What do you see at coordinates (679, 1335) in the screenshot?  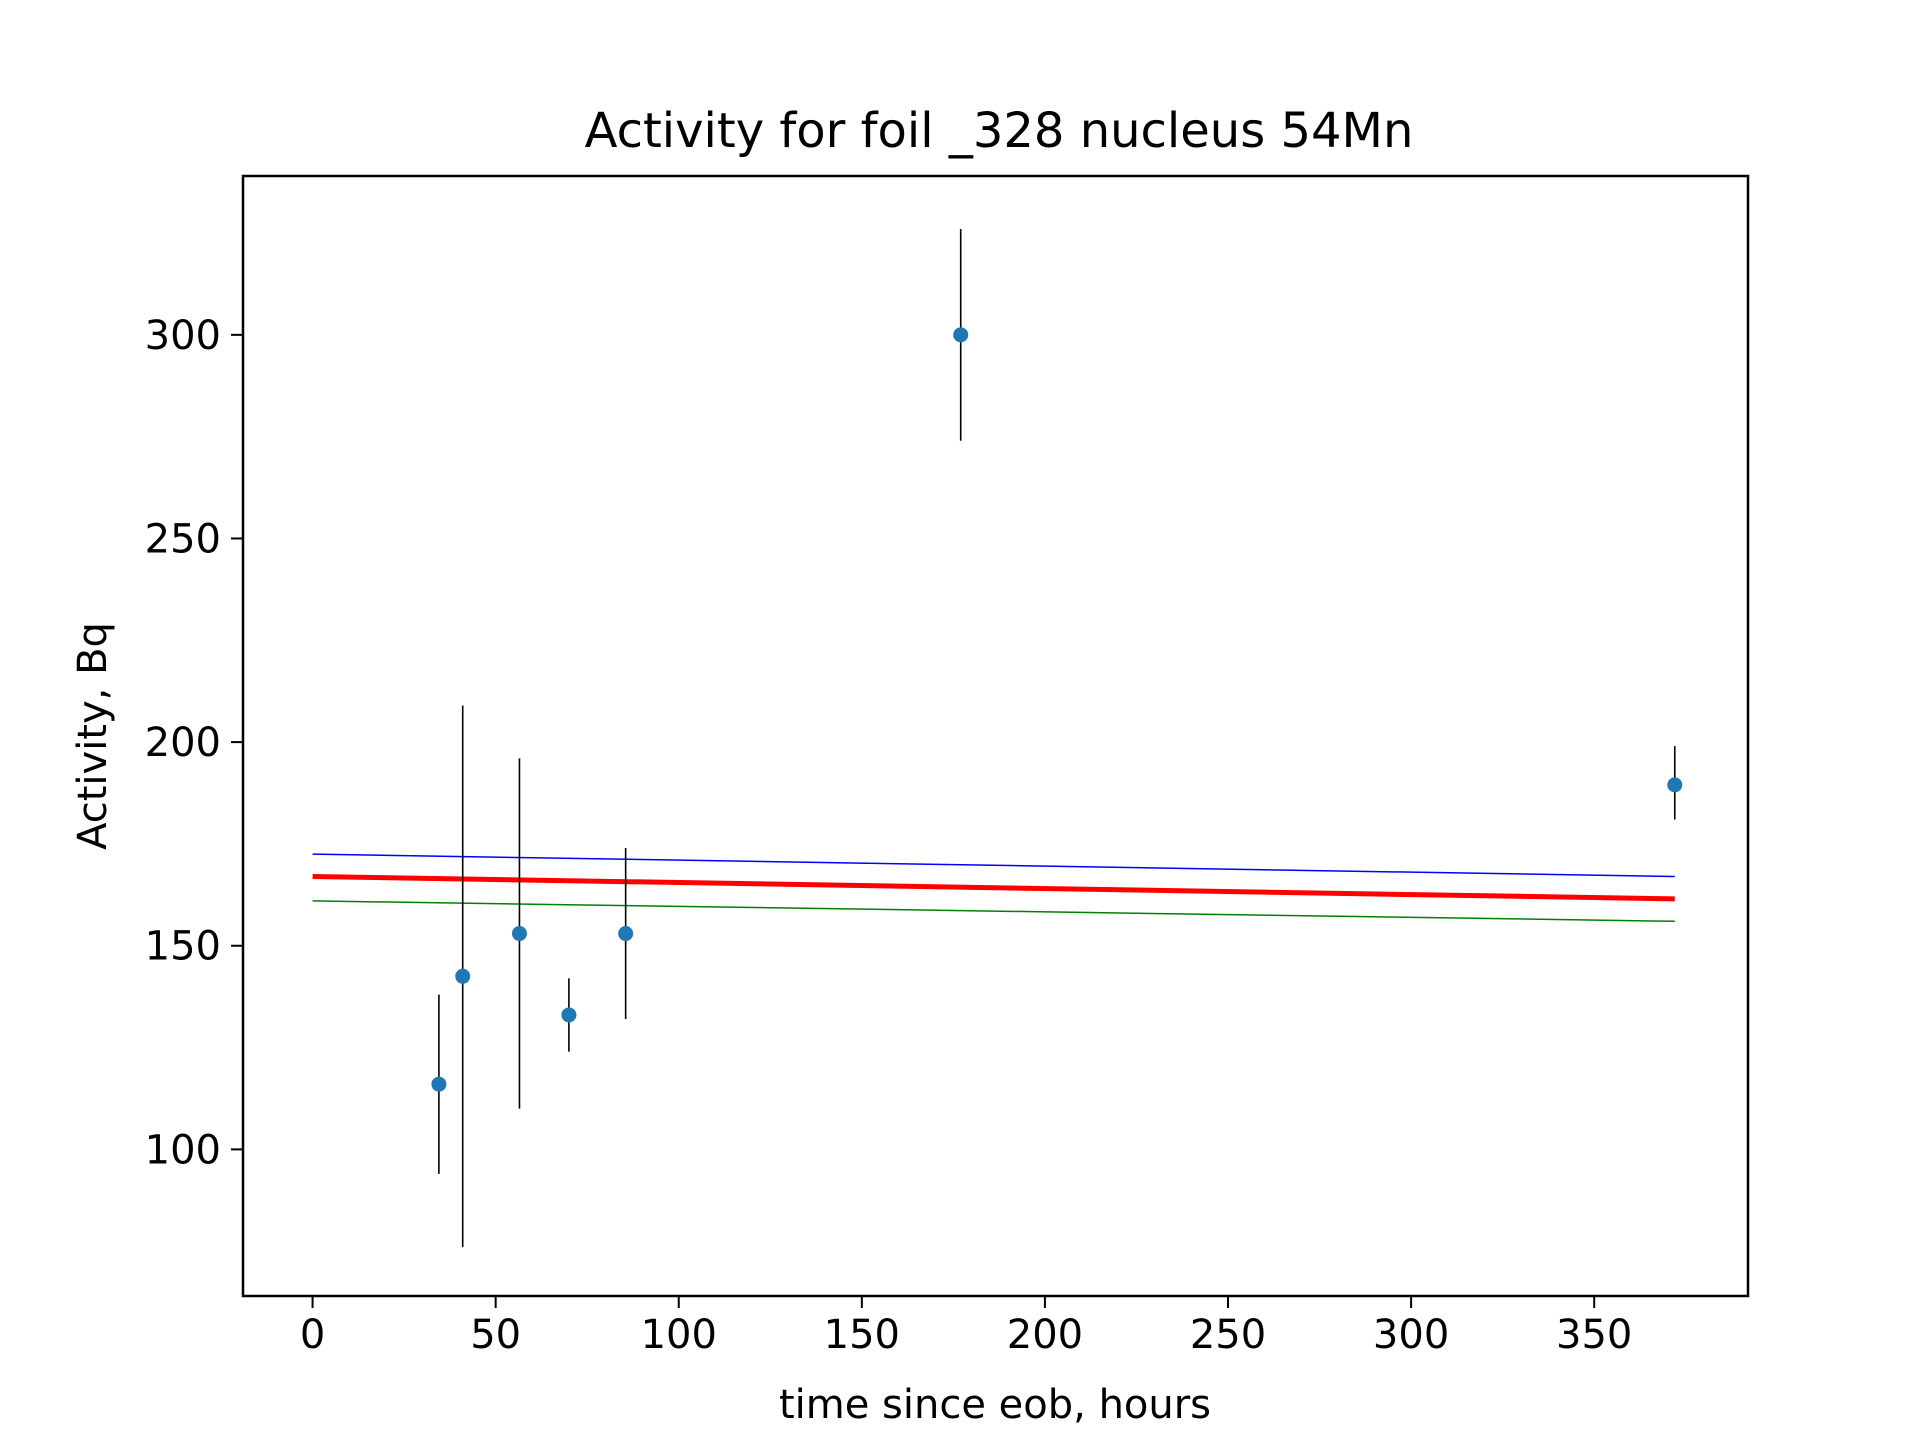 I see `x-tick-label: 100` at bounding box center [679, 1335].